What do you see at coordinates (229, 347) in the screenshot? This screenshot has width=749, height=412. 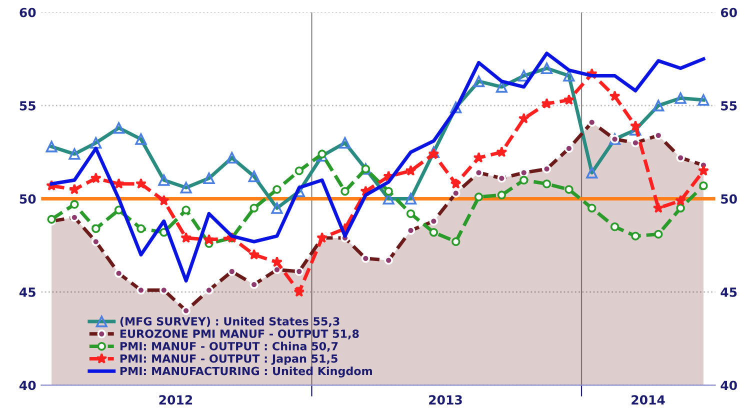 I see `legend-label: PMI: MANUF - OUTPUT : China 50,7` at bounding box center [229, 347].